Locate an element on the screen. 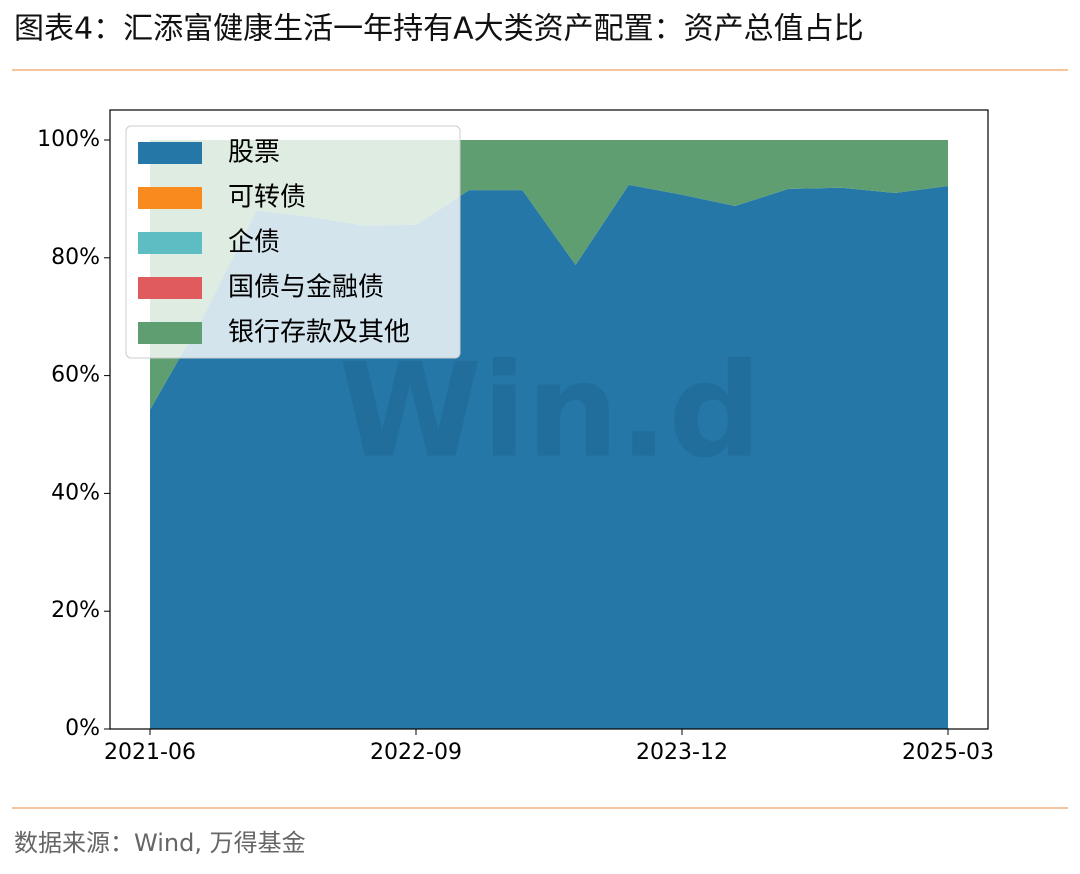 The image size is (1080, 874). y-tick-label: 60% is located at coordinates (75, 375).